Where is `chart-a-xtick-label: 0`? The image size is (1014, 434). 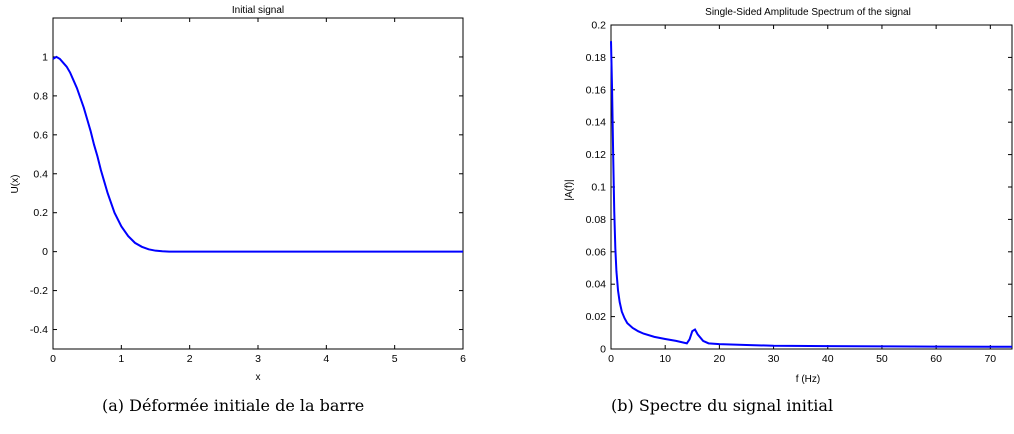
chart-a-xtick-label: 0 is located at coordinates (53, 359).